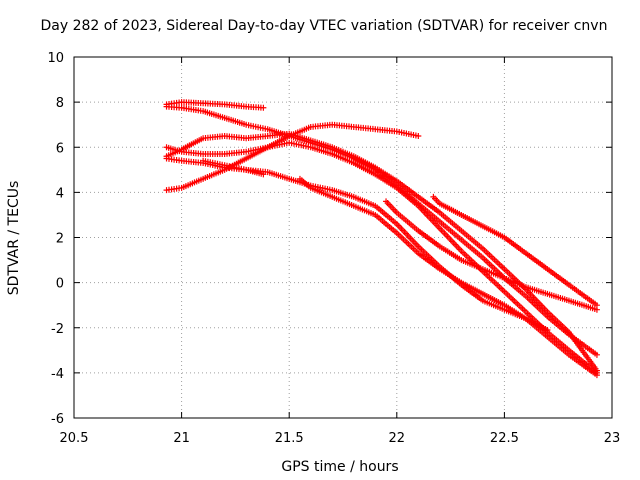 The height and width of the screenshot is (480, 640). I want to click on y-tick-labels: -6 -4 -2 0 2 4 6 8 10, so click(55, 239).